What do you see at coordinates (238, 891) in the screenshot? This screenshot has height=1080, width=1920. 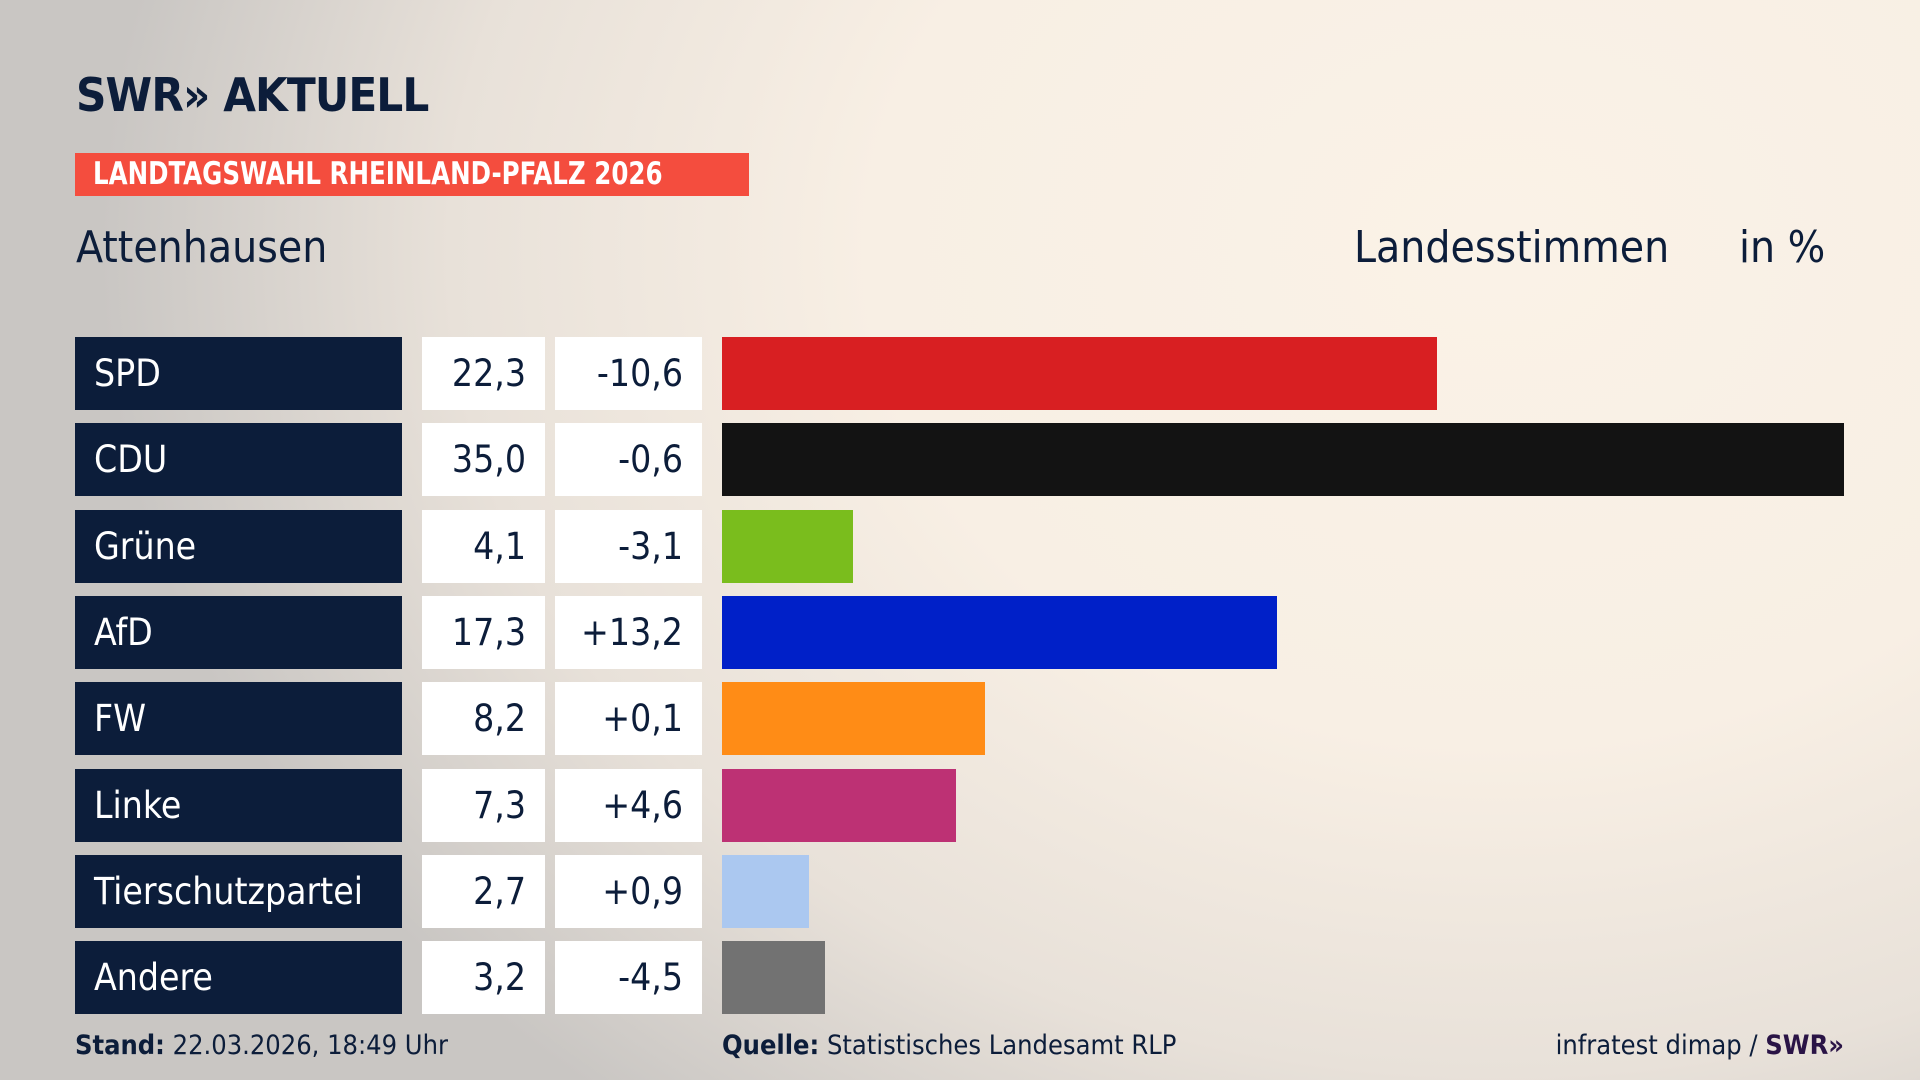 I see `party-label: Tierschutzpartei` at bounding box center [238, 891].